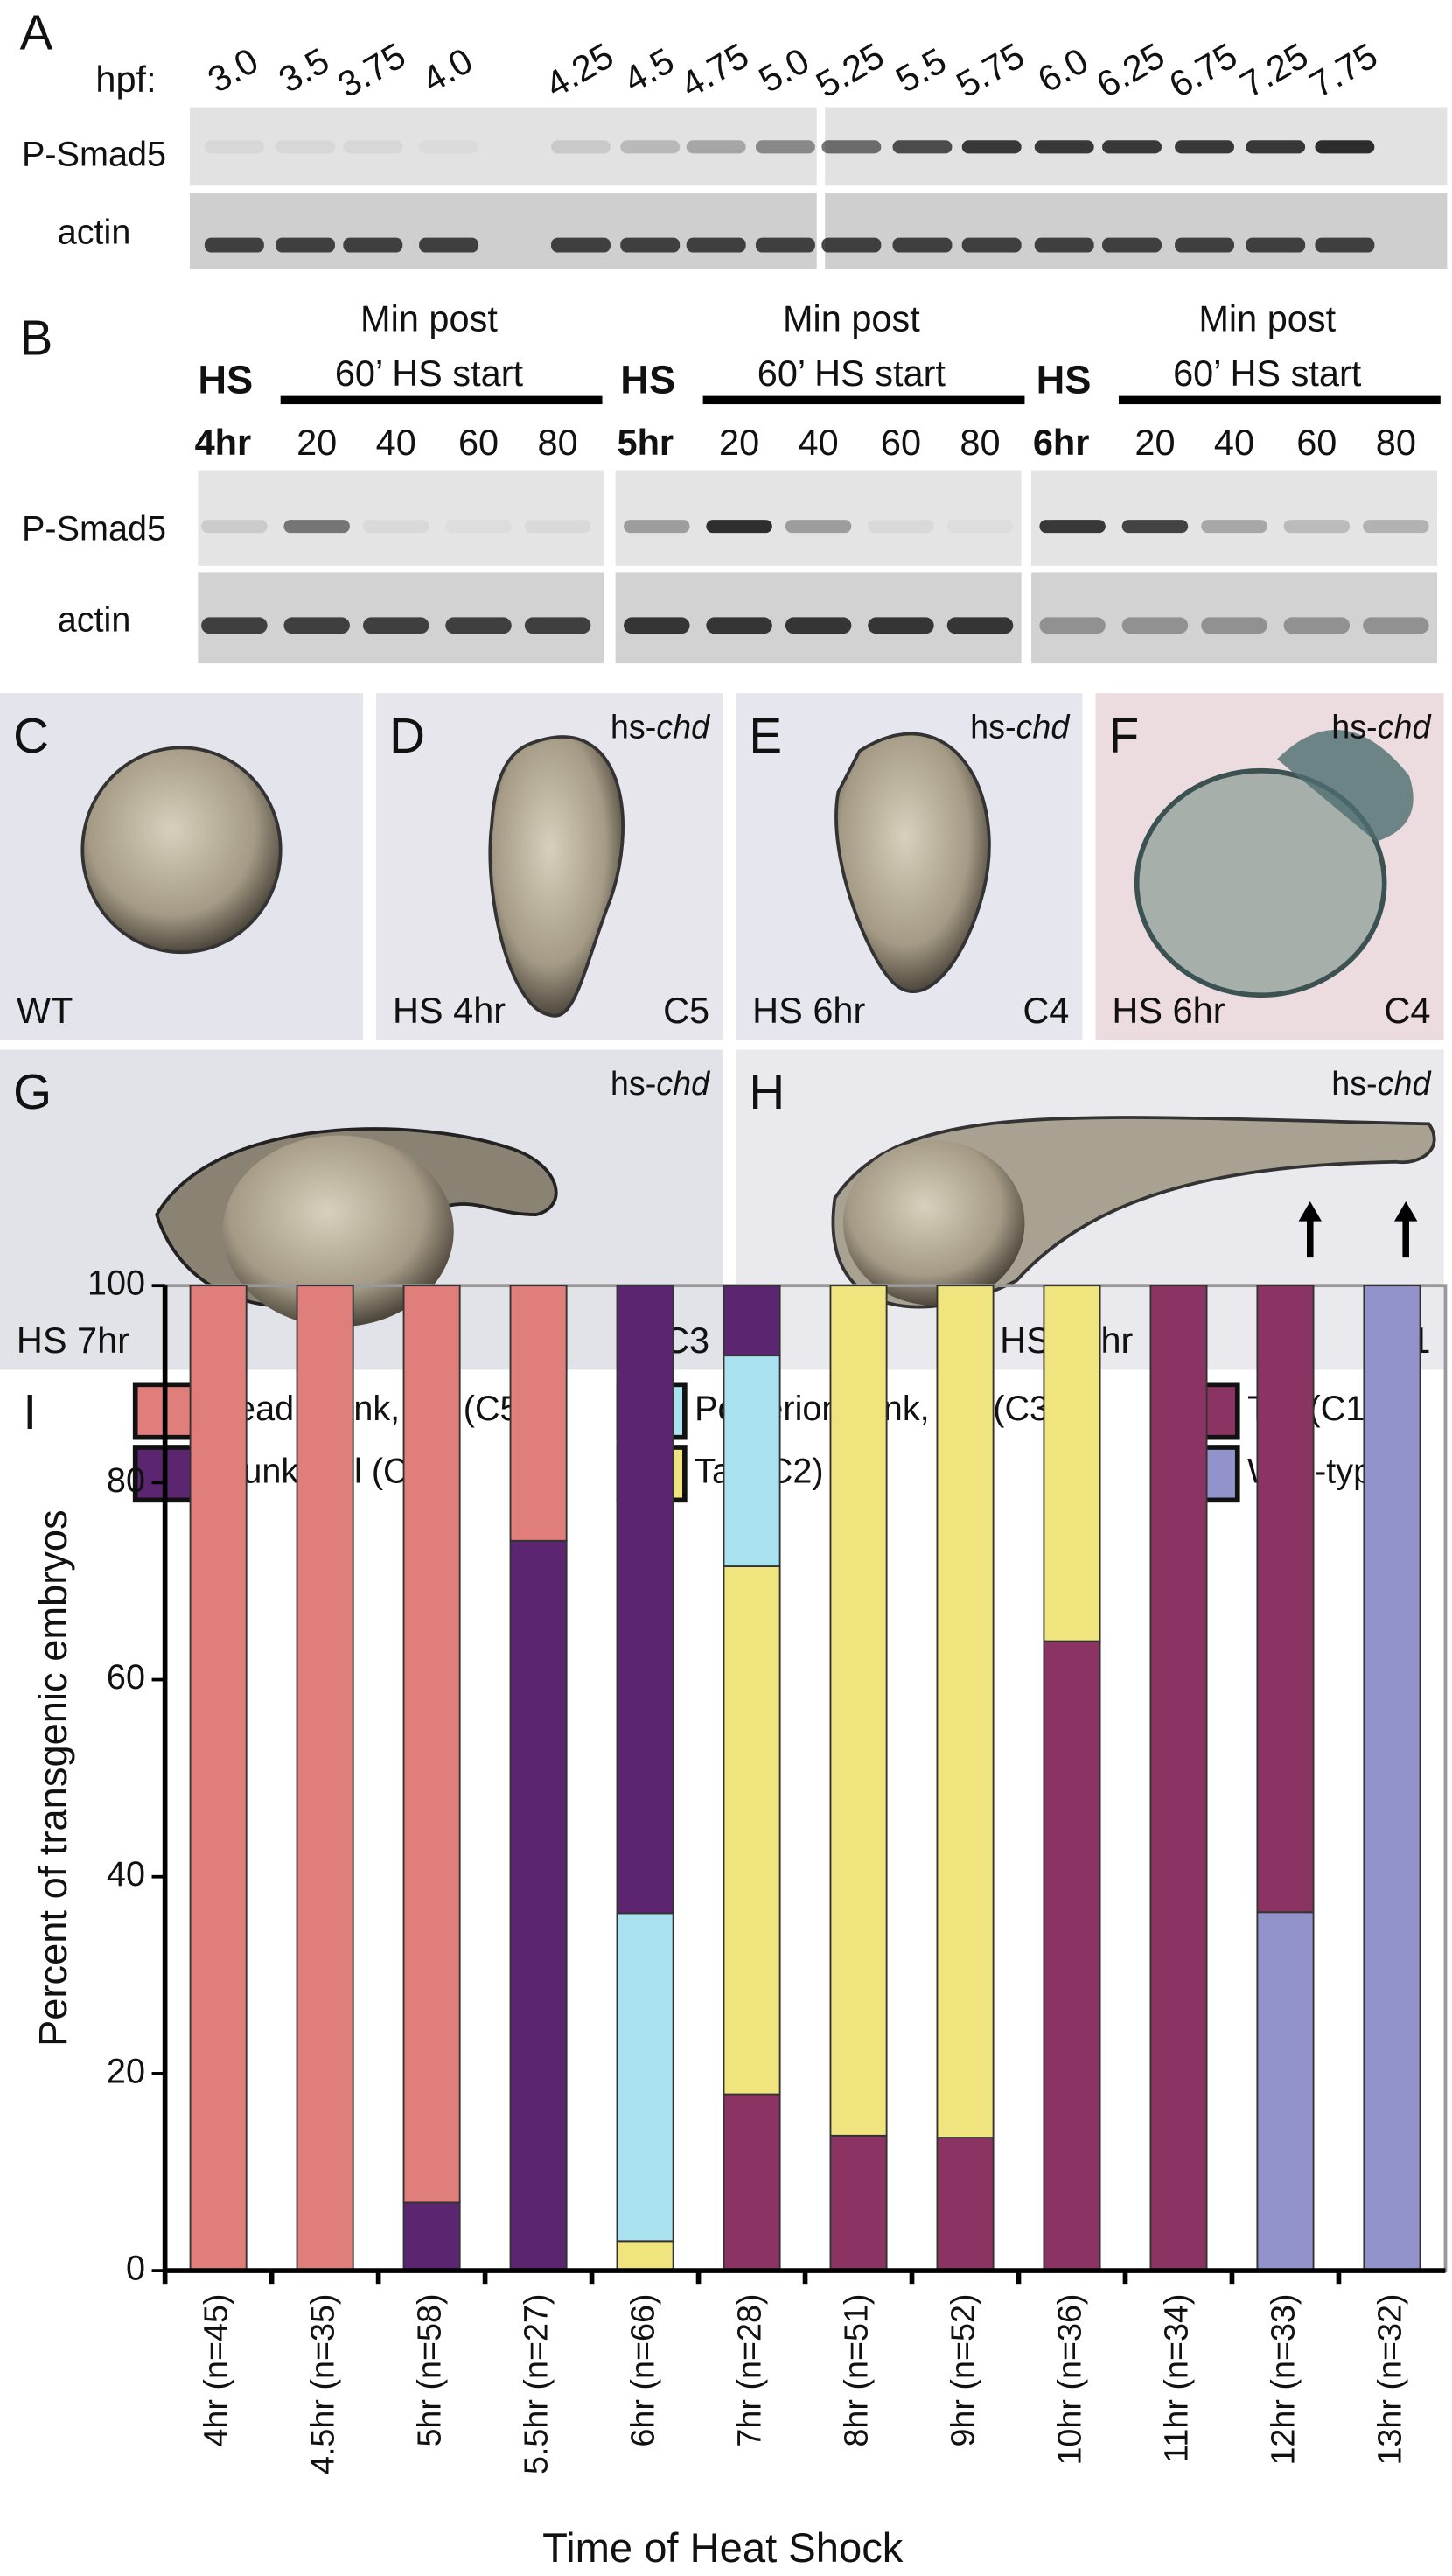 This screenshot has height=2576, width=1452. Describe the element at coordinates (808, 1010) in the screenshot. I see `stage-label: HS 6hr` at that location.